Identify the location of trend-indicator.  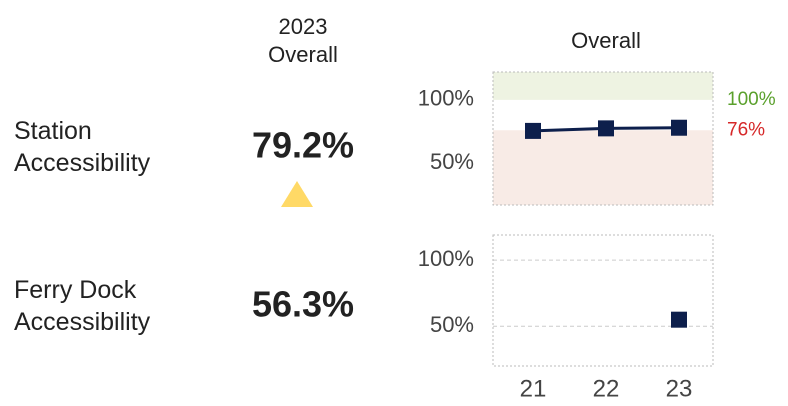
(297, 194).